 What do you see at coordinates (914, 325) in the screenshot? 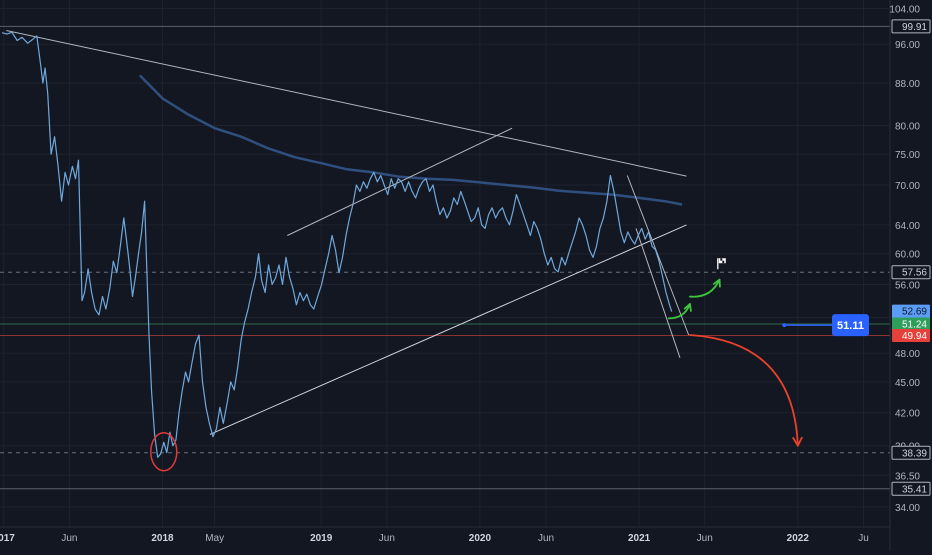
I see `price-label-text: 51.24` at bounding box center [914, 325].